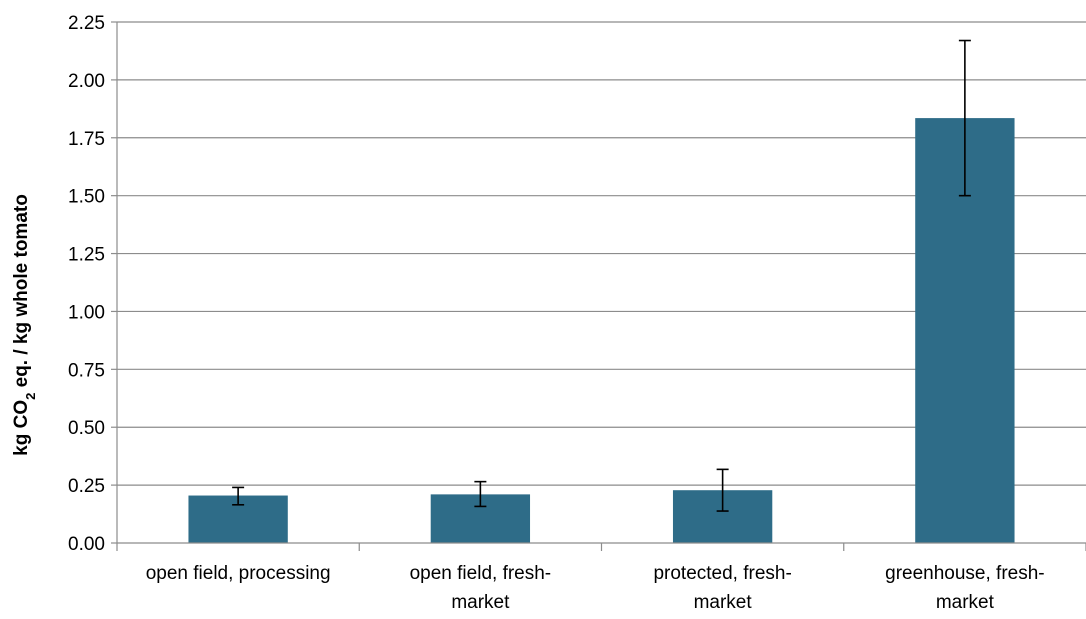 Image resolution: width=1086 pixels, height=619 pixels. What do you see at coordinates (86, 312) in the screenshot?
I see `y-tick-label: 1.00` at bounding box center [86, 312].